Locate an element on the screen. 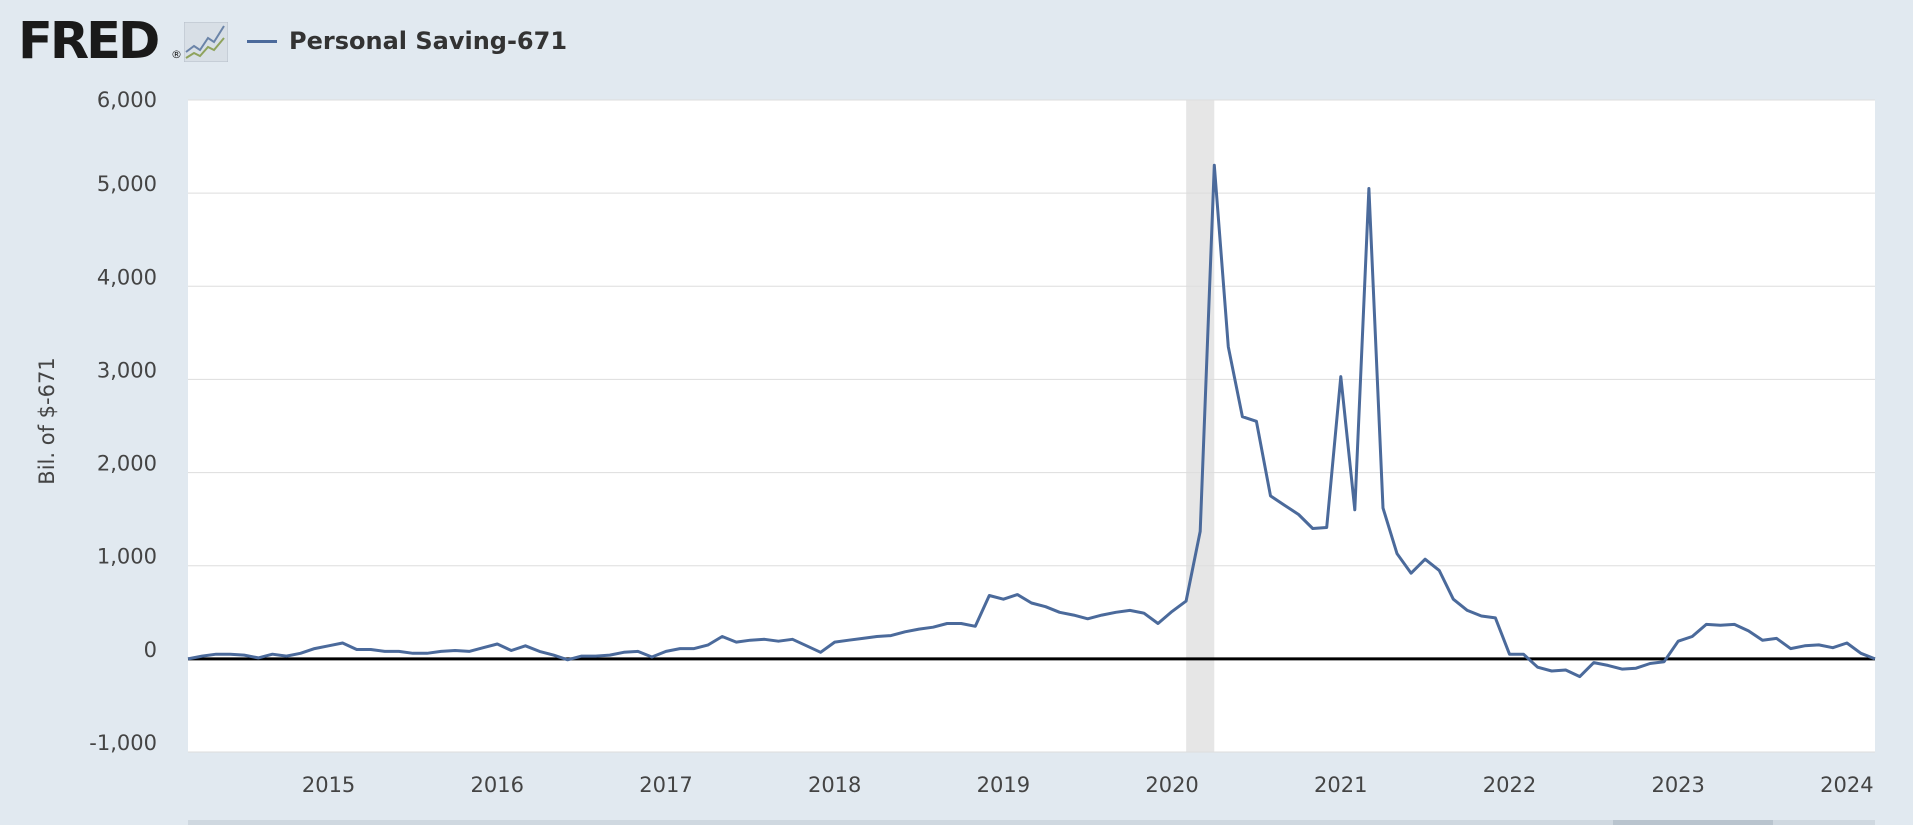 The height and width of the screenshot is (825, 1913). recession-layer is located at coordinates (1200, 426).